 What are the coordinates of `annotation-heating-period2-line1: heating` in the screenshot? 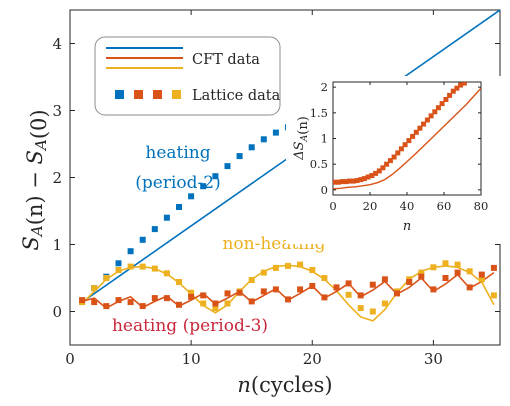 It's located at (177, 153).